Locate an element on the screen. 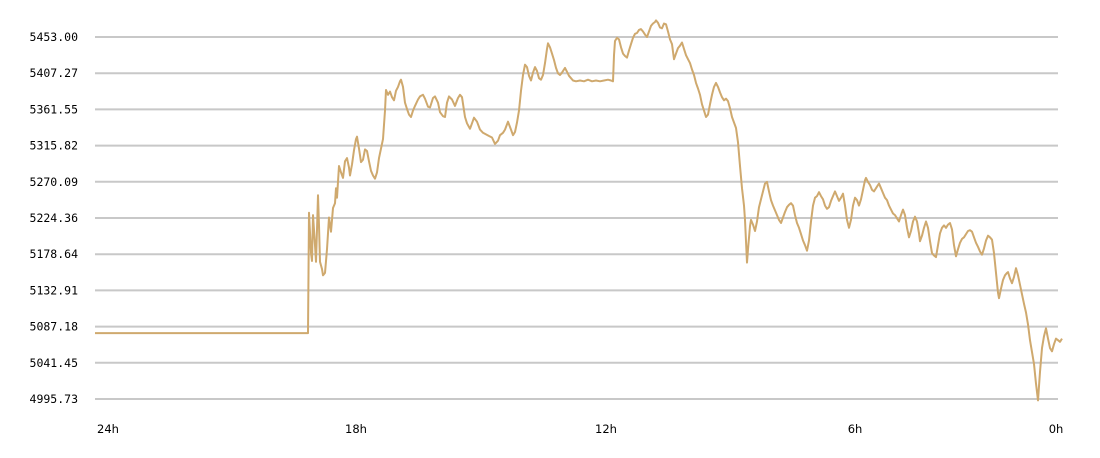  x-axis-label: 6h is located at coordinates (855, 429).